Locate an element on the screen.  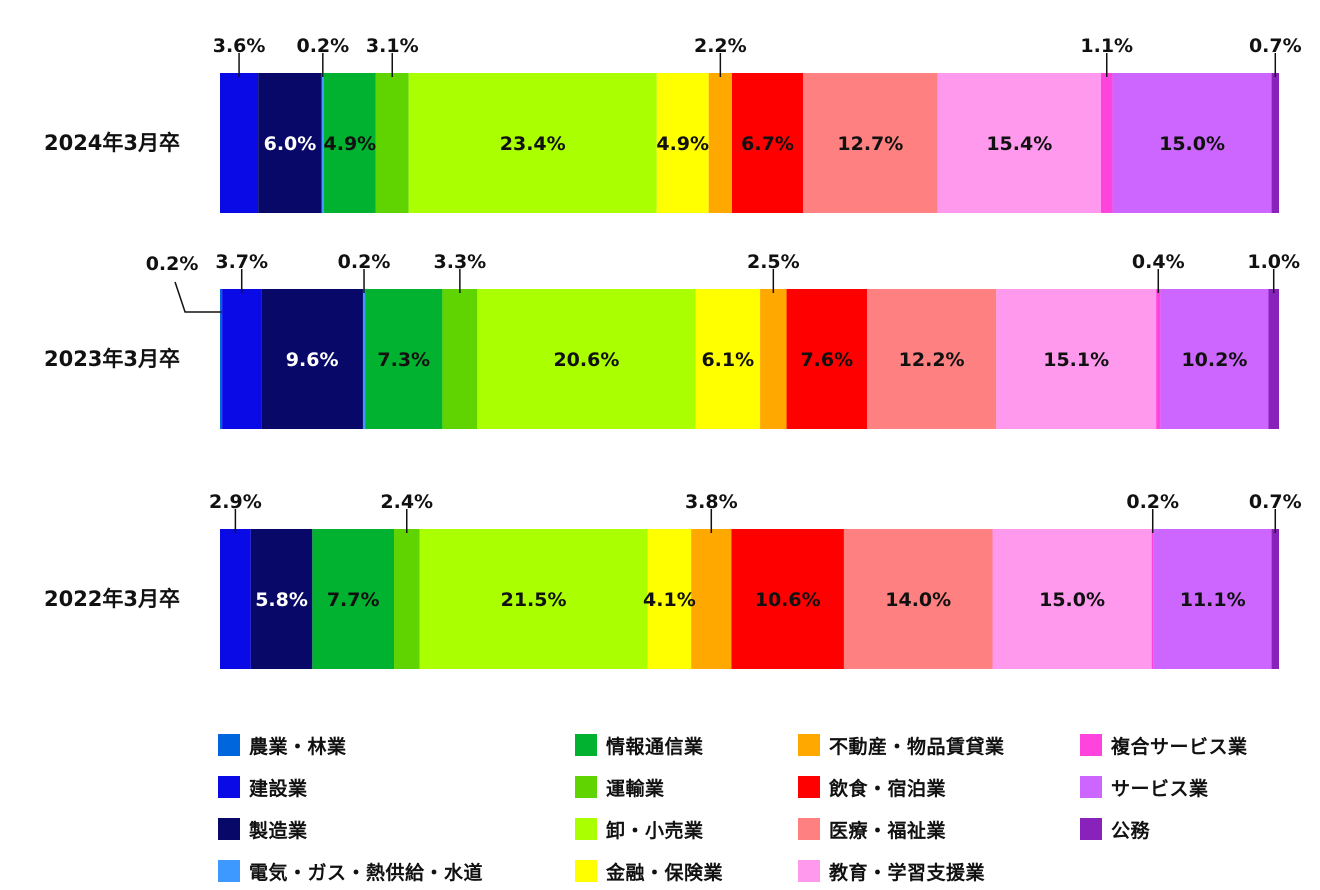
legend-item: 金融・保険業 is located at coordinates (649, 871).